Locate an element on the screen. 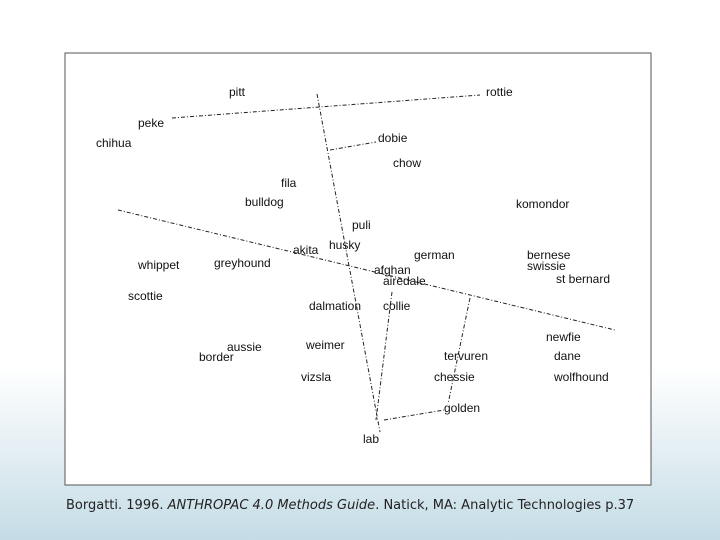 This screenshot has width=720, height=540. node-label: fila is located at coordinates (289, 183).